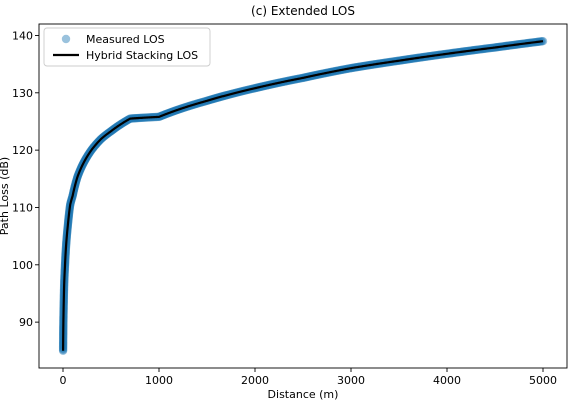 The image size is (568, 406). Describe the element at coordinates (22, 35) in the screenshot. I see `y-tick-label: 140` at that location.